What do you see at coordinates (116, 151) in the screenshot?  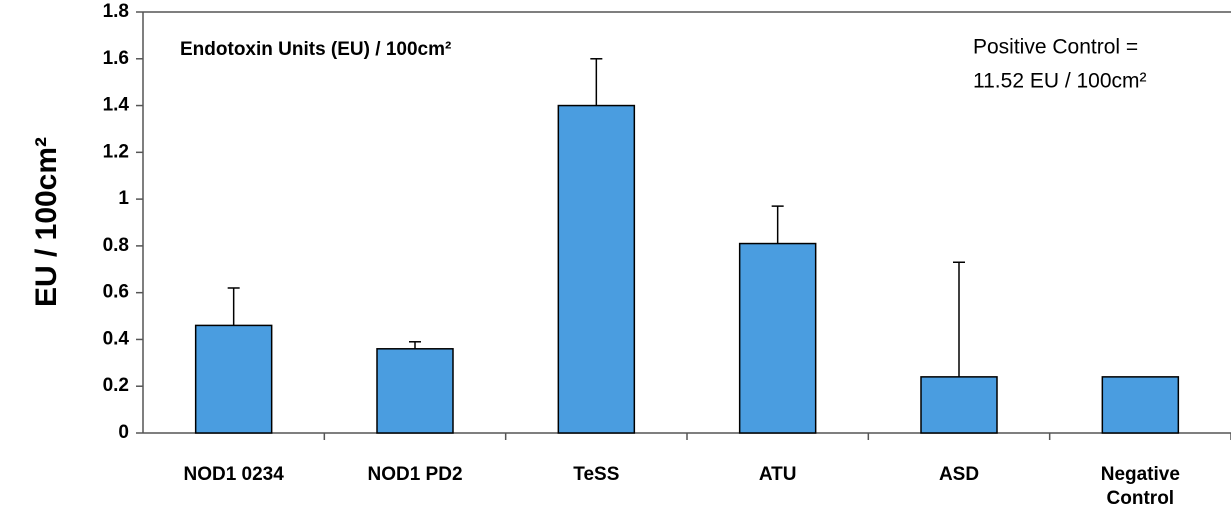 I see `y-tick-label: 1.2` at bounding box center [116, 151].